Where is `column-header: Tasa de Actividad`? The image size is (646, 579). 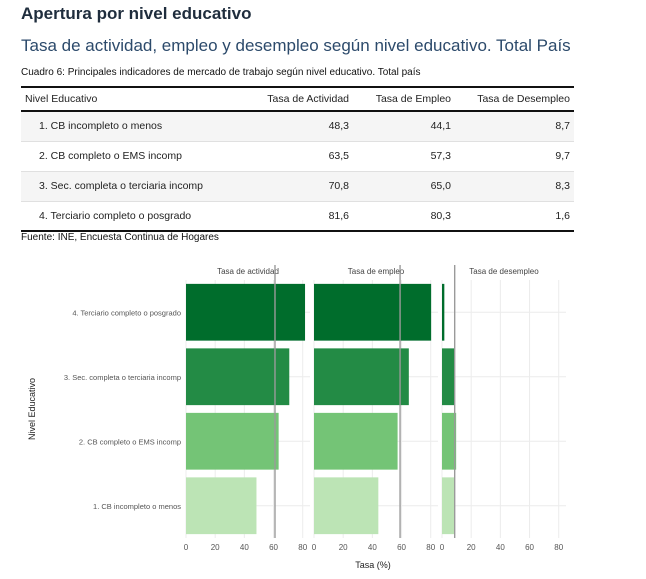 column-header: Tasa de Actividad is located at coordinates (297, 99).